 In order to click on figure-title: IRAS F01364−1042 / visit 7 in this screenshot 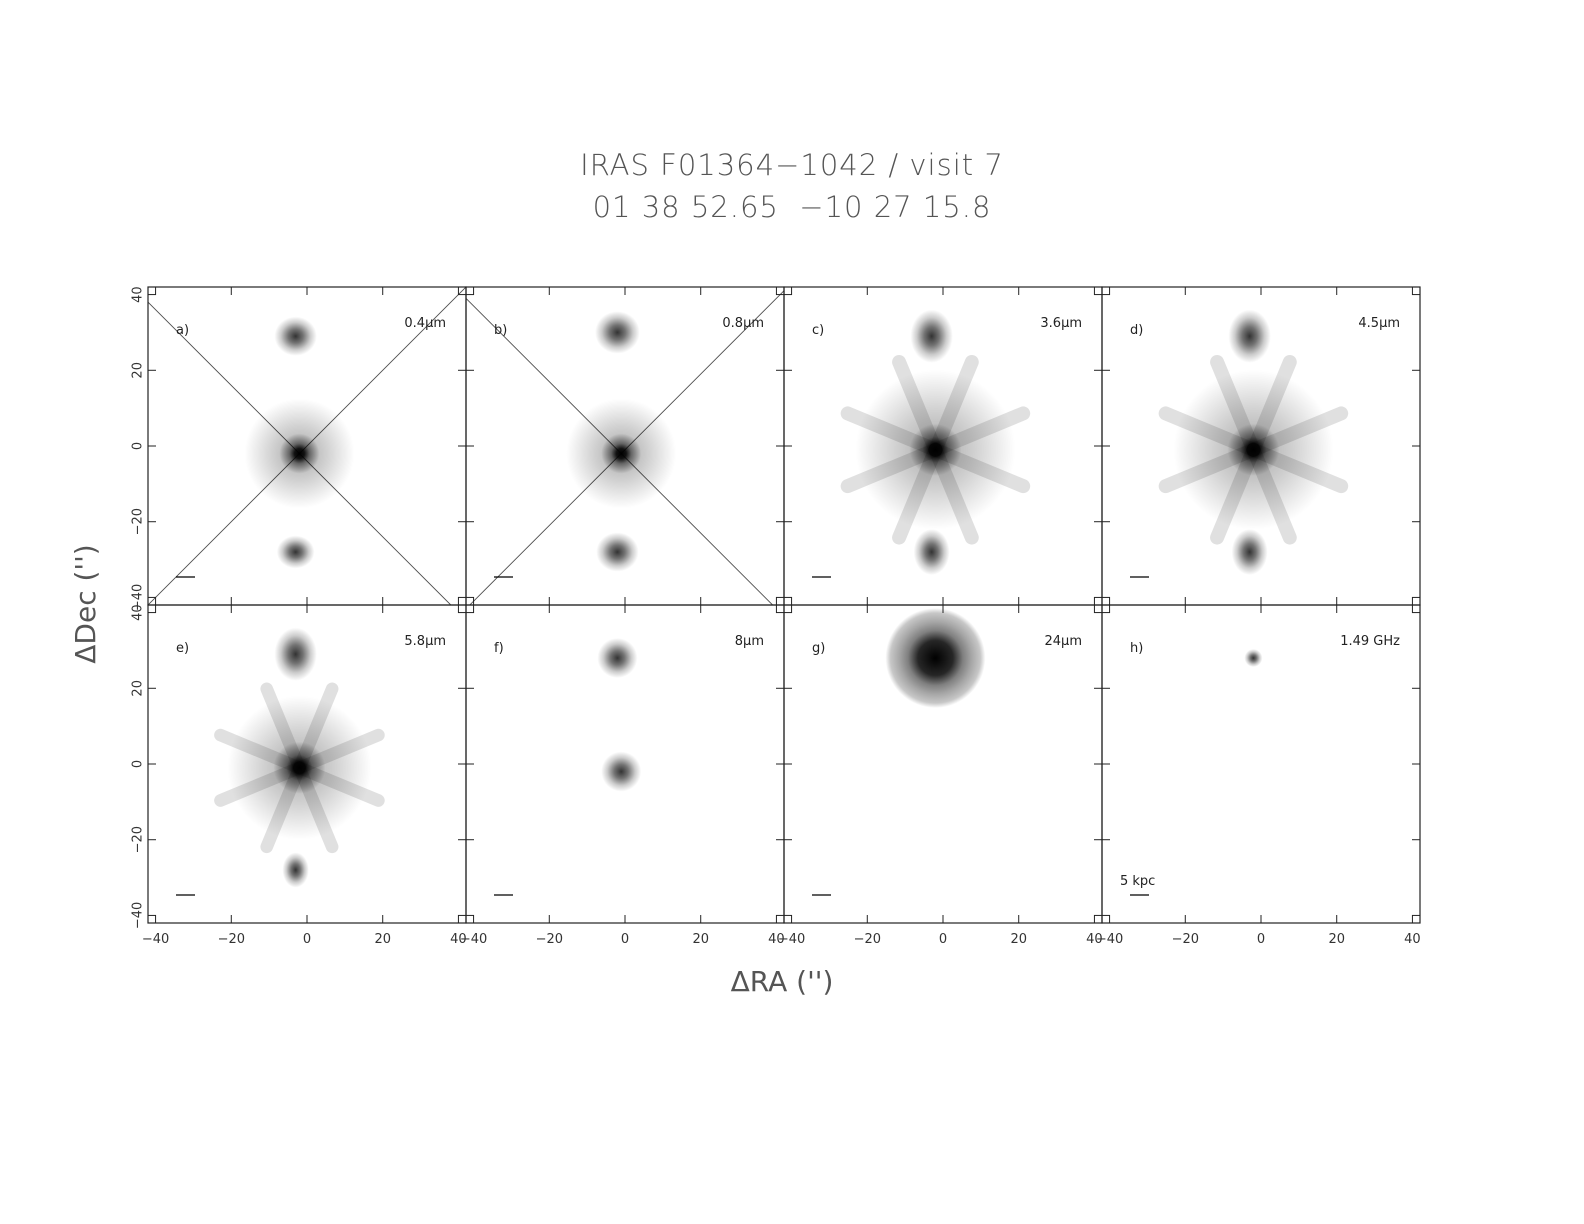, I will do `click(792, 165)`.